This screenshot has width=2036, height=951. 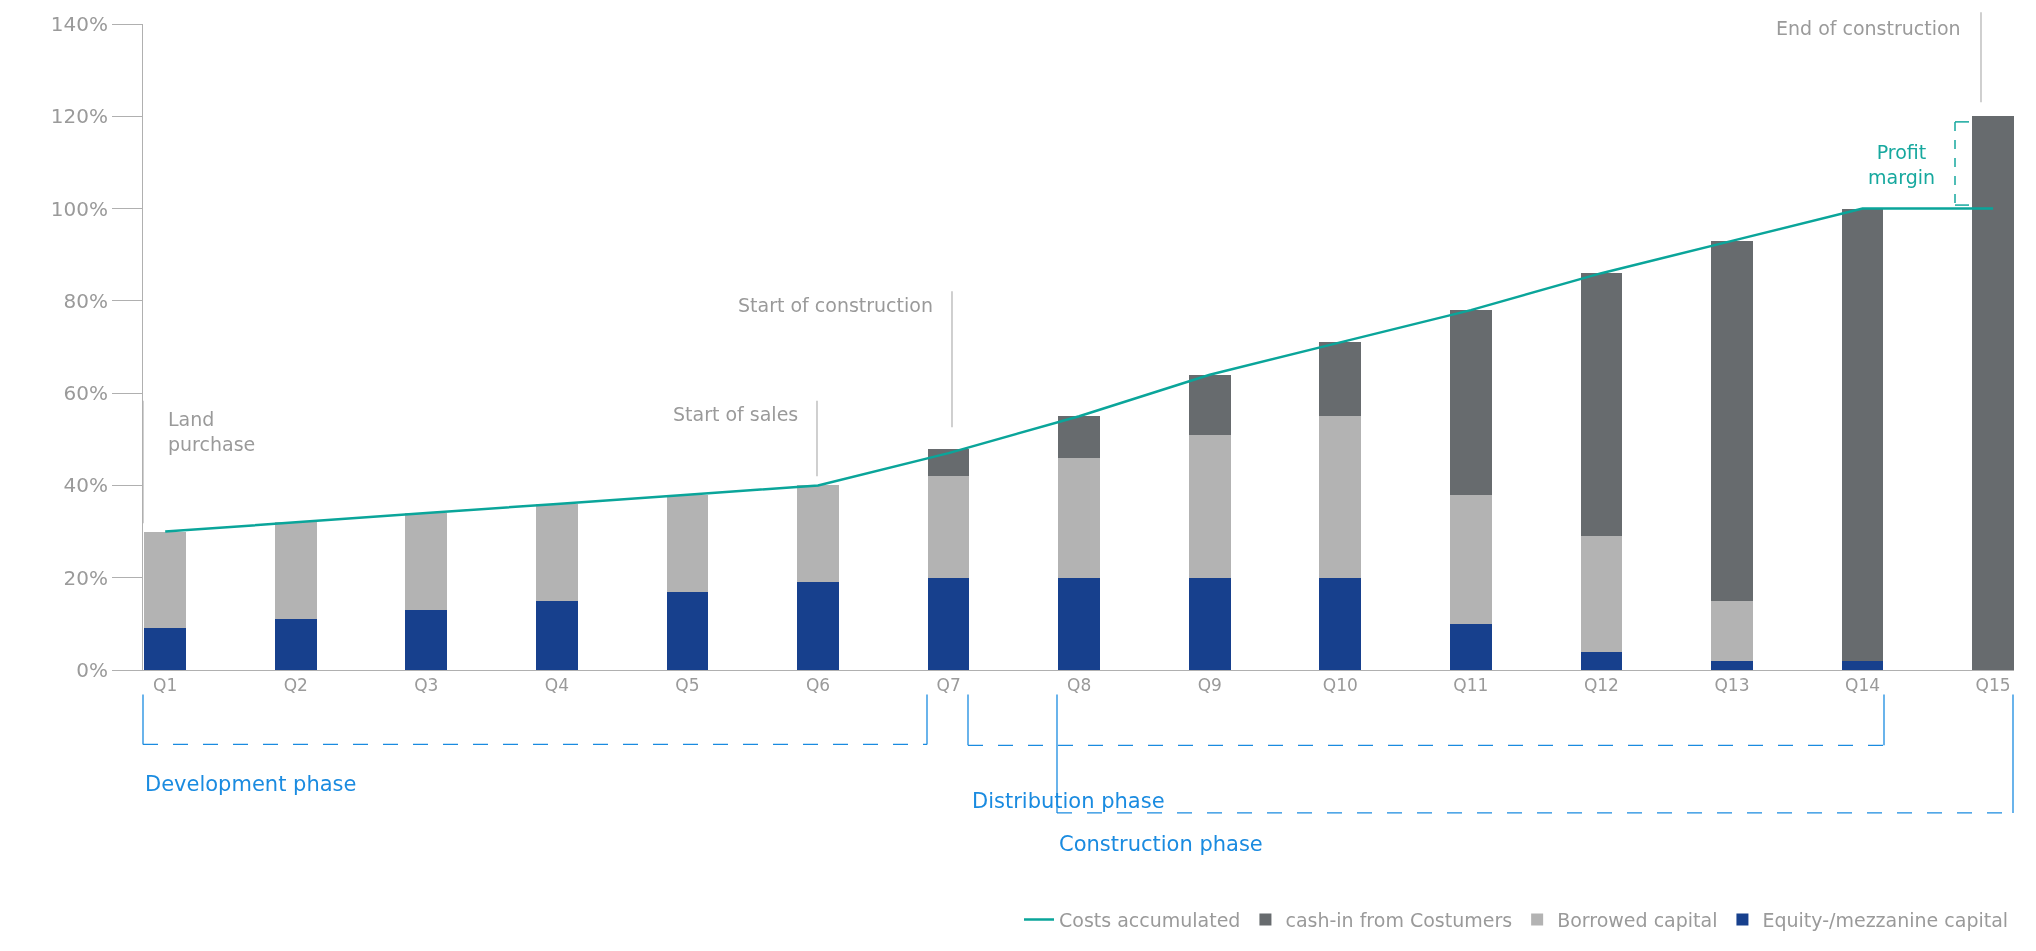 What do you see at coordinates (1161, 844) in the screenshot?
I see `text: Construction phase` at bounding box center [1161, 844].